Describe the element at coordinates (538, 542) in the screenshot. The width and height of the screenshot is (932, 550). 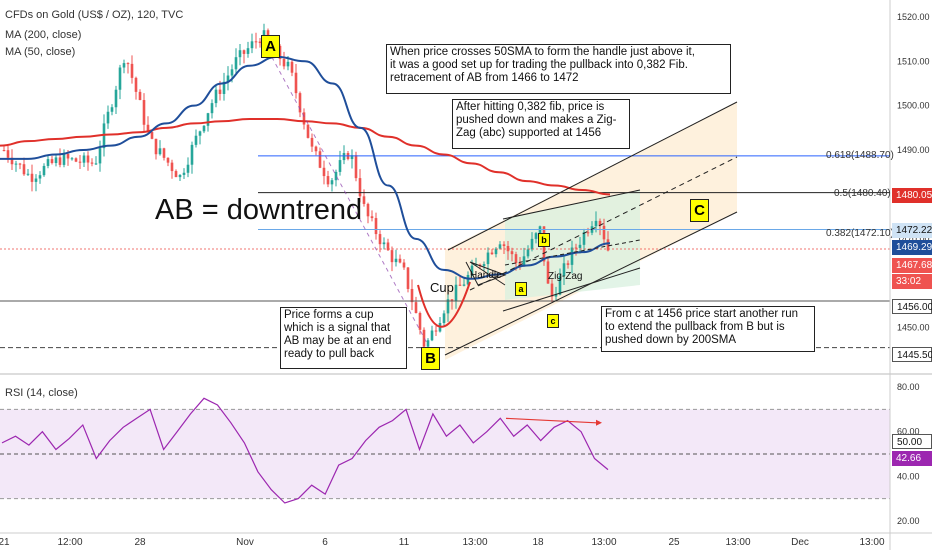
I see `time-tick-label: 18` at that location.